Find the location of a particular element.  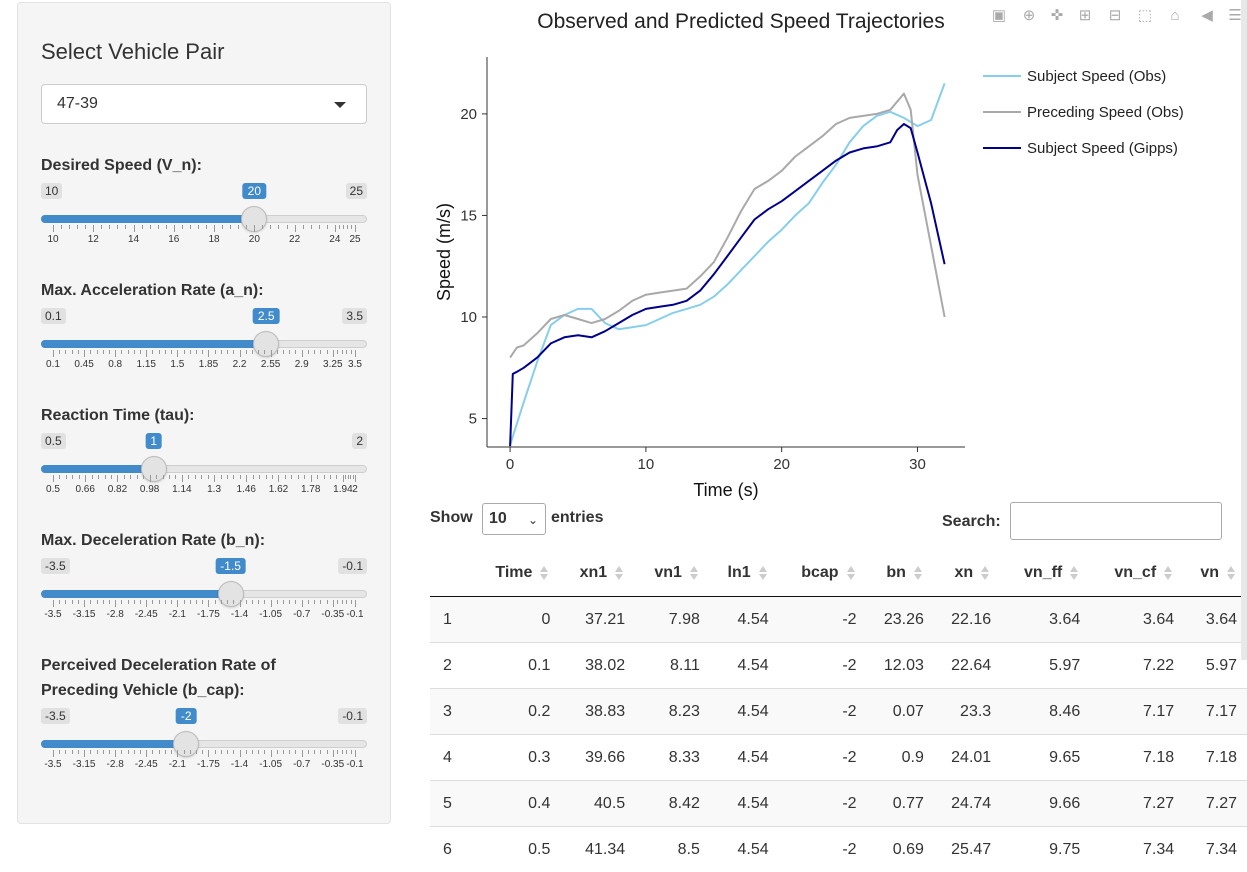

column-header-vn_ff: vn_ff is located at coordinates (1045, 573).